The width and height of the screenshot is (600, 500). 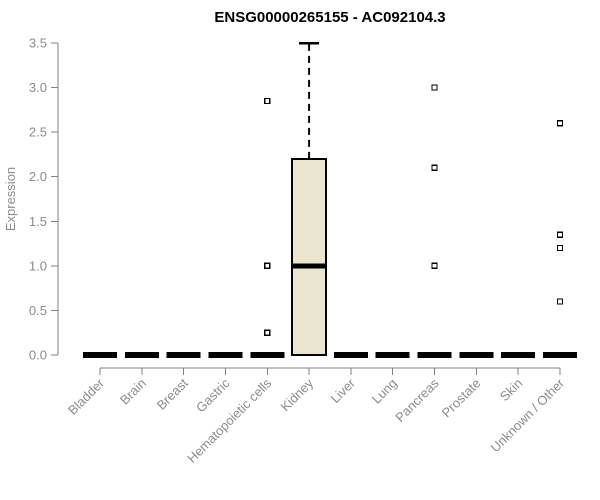 What do you see at coordinates (38, 221) in the screenshot?
I see `y-tick-label: 1.5` at bounding box center [38, 221].